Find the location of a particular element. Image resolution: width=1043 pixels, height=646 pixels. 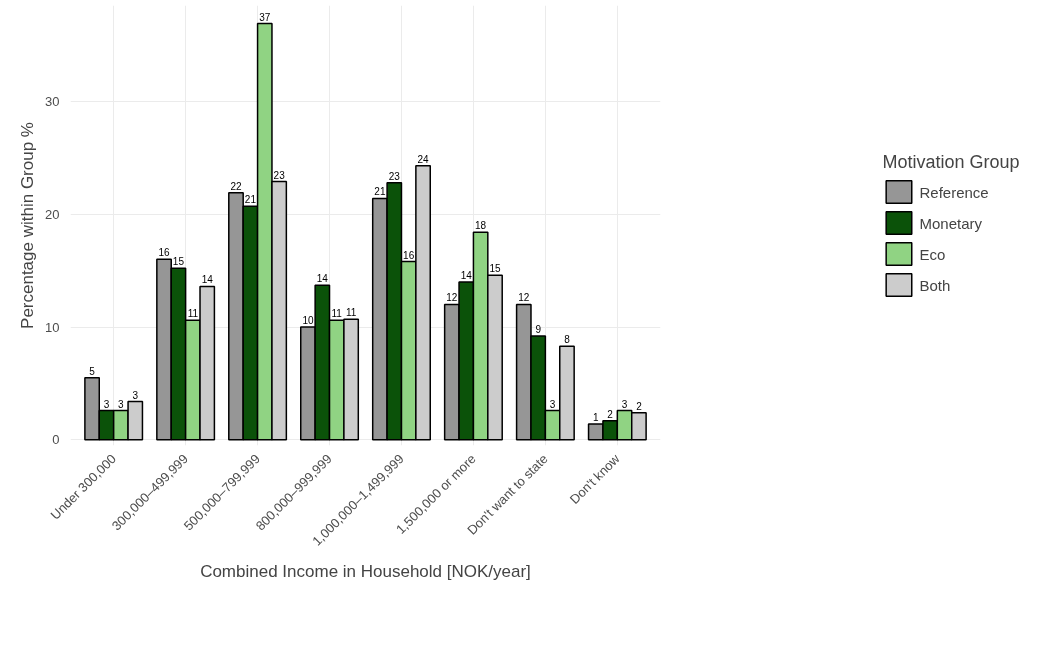

legend-label: Monetary is located at coordinates (950, 222).